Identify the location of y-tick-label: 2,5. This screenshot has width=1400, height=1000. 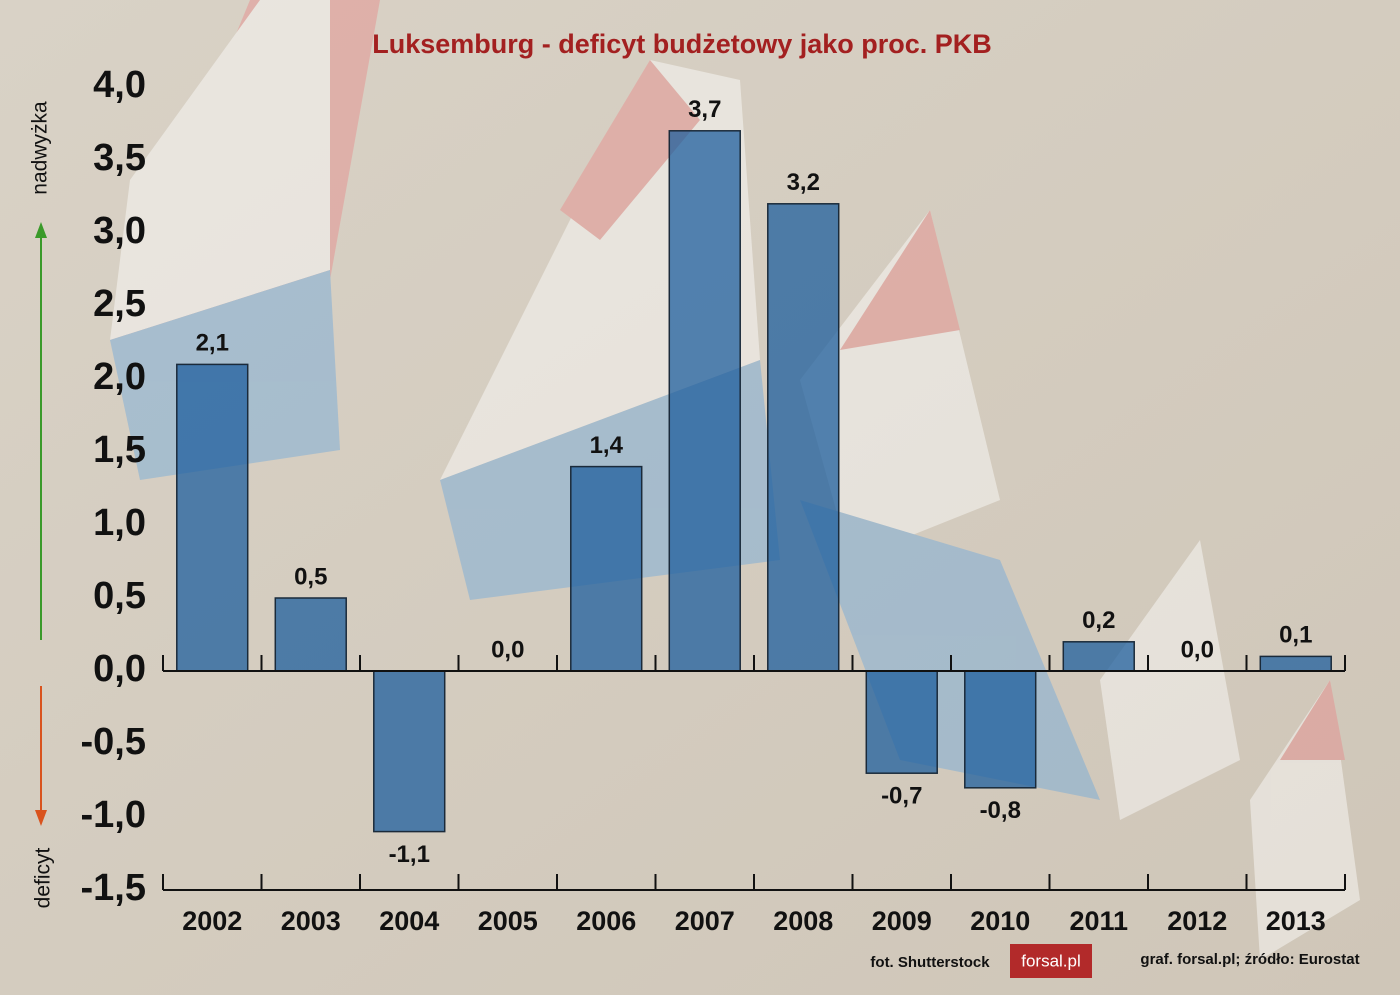
(119, 304).